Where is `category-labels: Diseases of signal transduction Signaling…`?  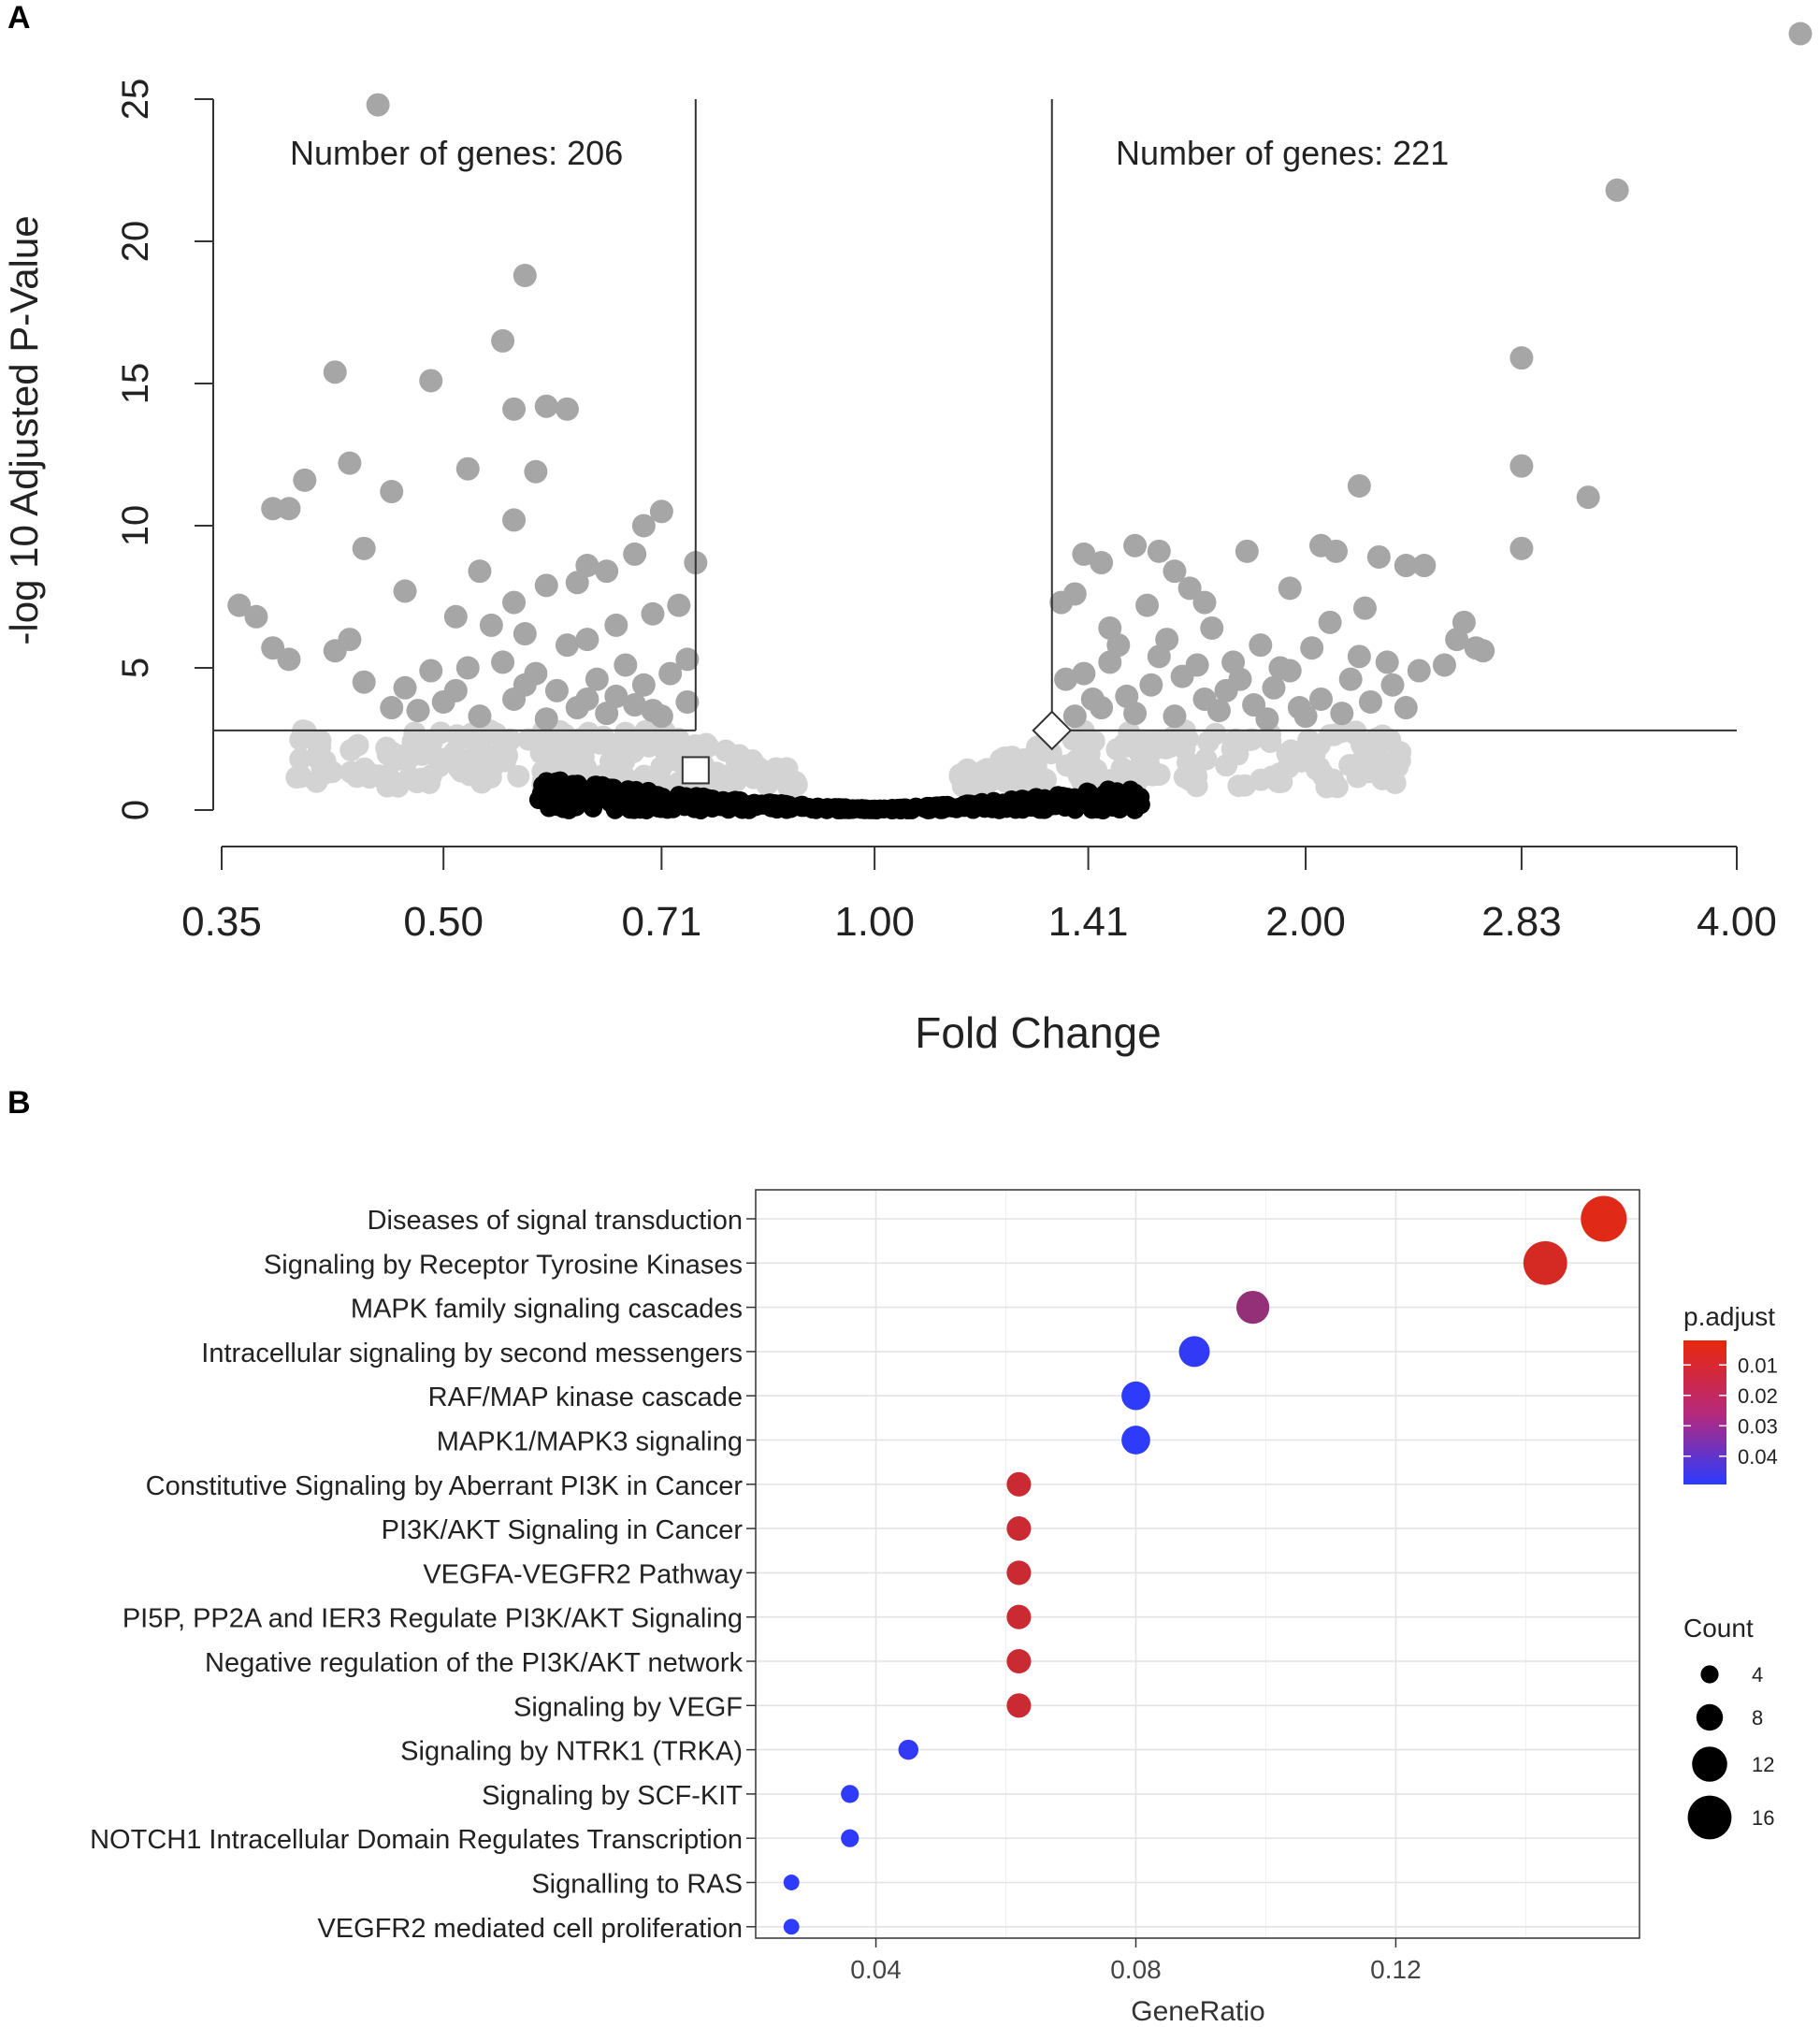 category-labels: Diseases of signal transduction Signaling… is located at coordinates (423, 1575).